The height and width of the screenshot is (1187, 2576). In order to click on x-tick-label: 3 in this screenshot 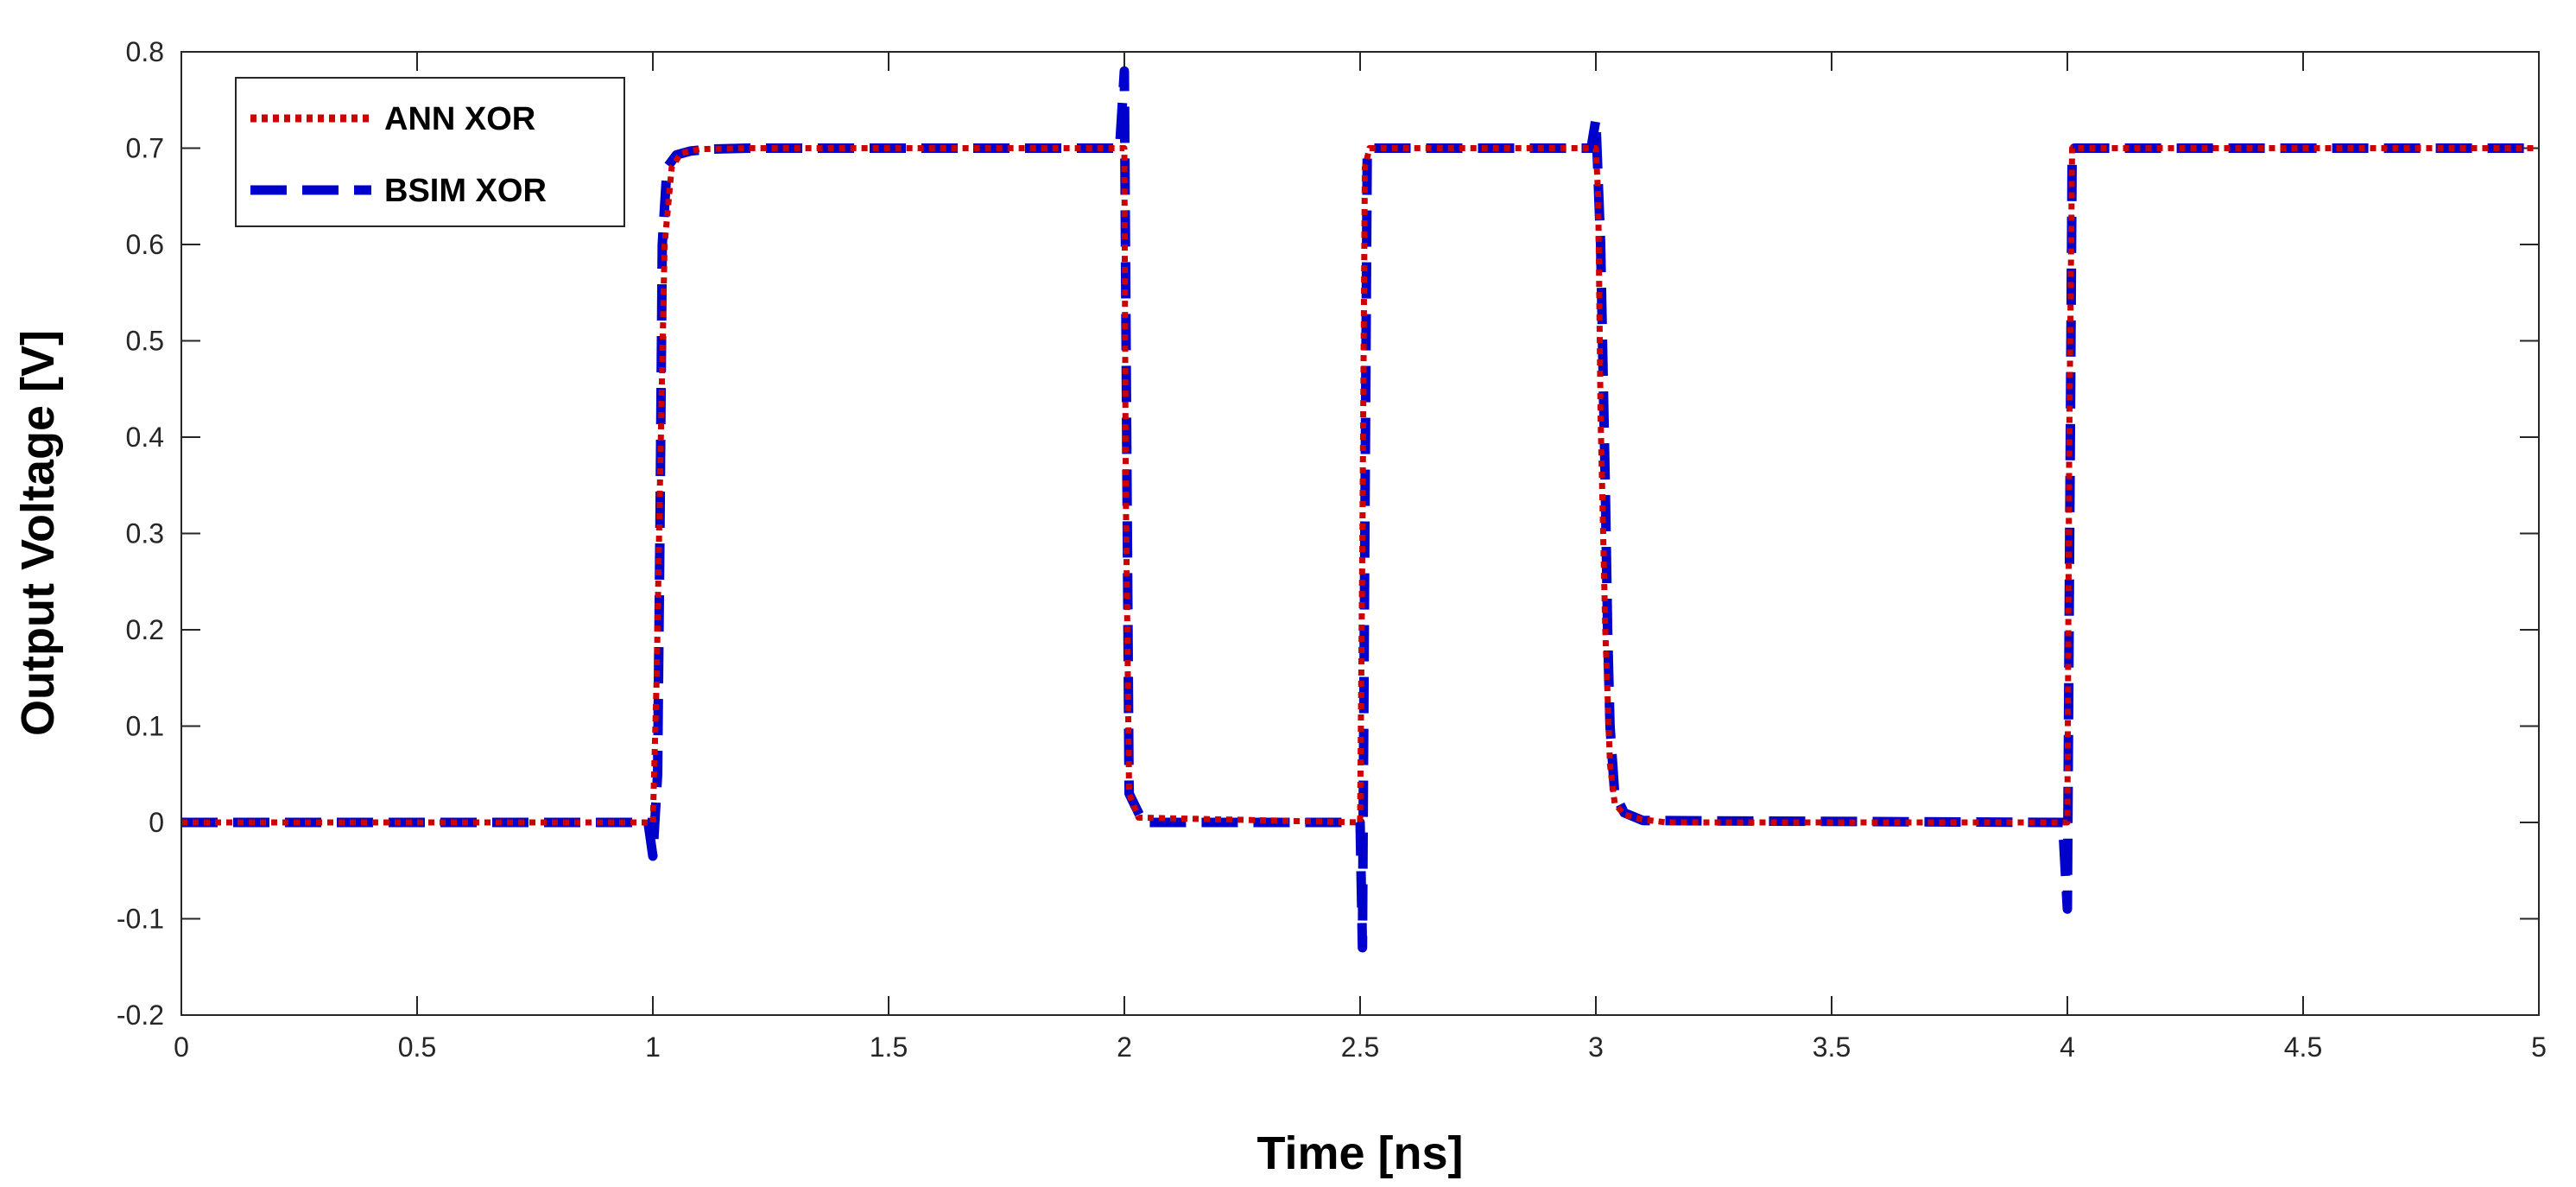, I will do `click(1596, 1047)`.